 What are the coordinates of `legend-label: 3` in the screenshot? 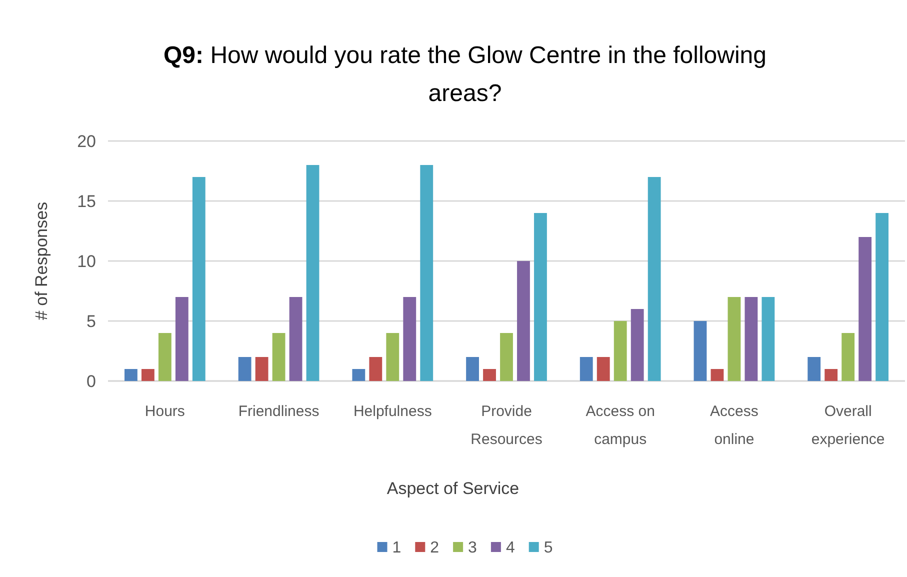 It's located at (473, 548).